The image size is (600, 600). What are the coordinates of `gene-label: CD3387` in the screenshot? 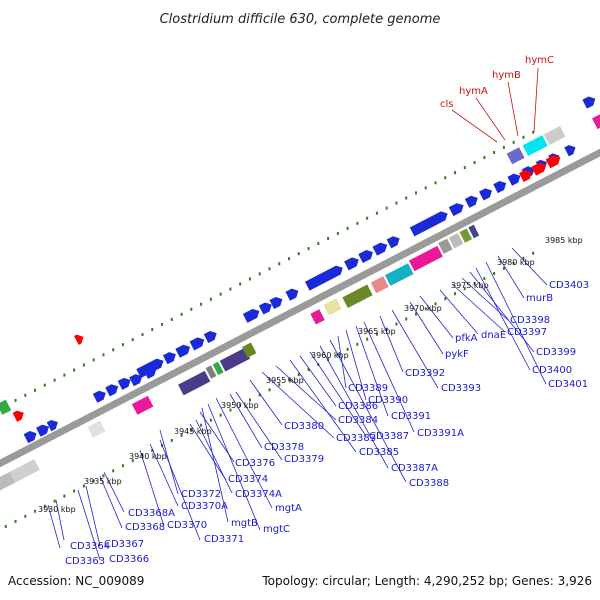 It's located at (389, 436).